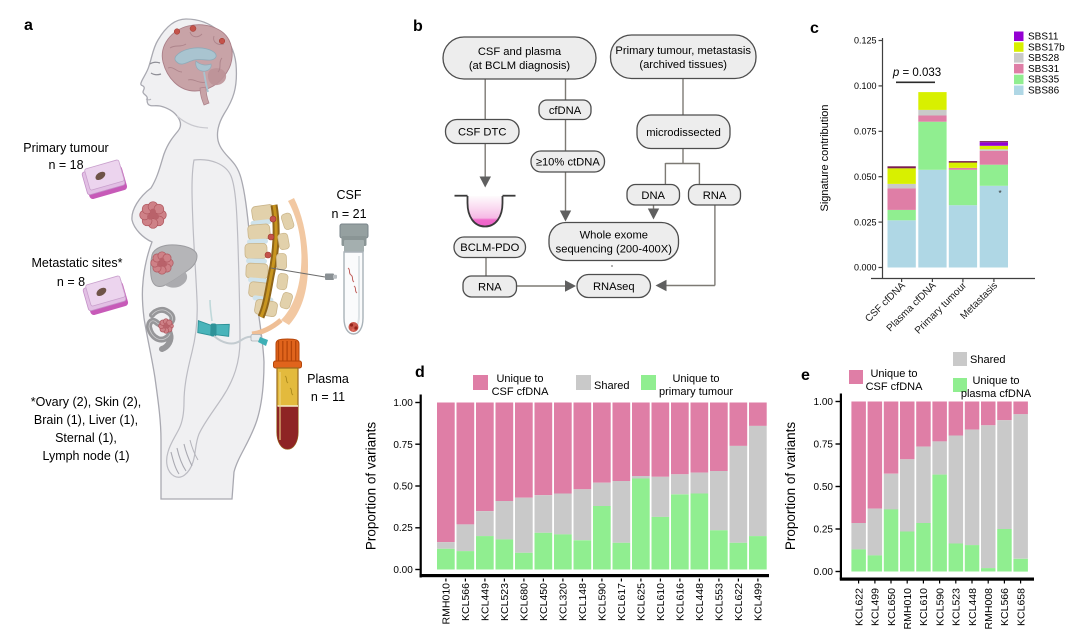 Image resolution: width=1080 pixels, height=644 pixels. I want to click on svg-text: KCL553, so click(720, 602).